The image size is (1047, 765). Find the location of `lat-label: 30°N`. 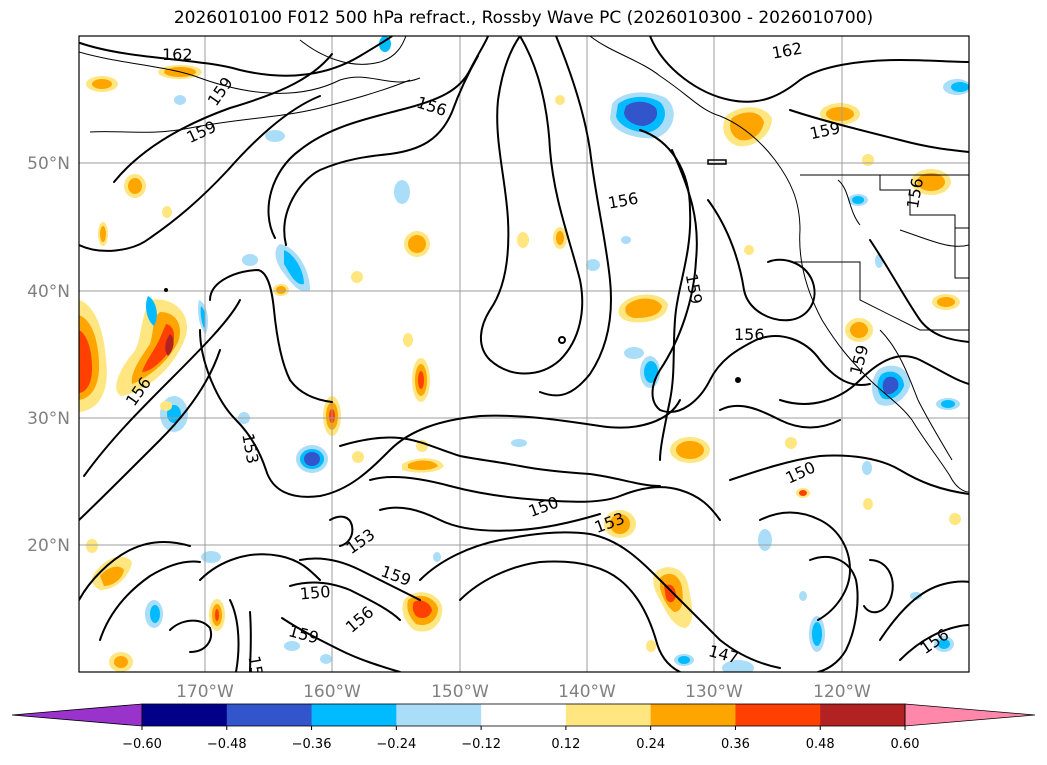

lat-label: 30°N is located at coordinates (48, 419).